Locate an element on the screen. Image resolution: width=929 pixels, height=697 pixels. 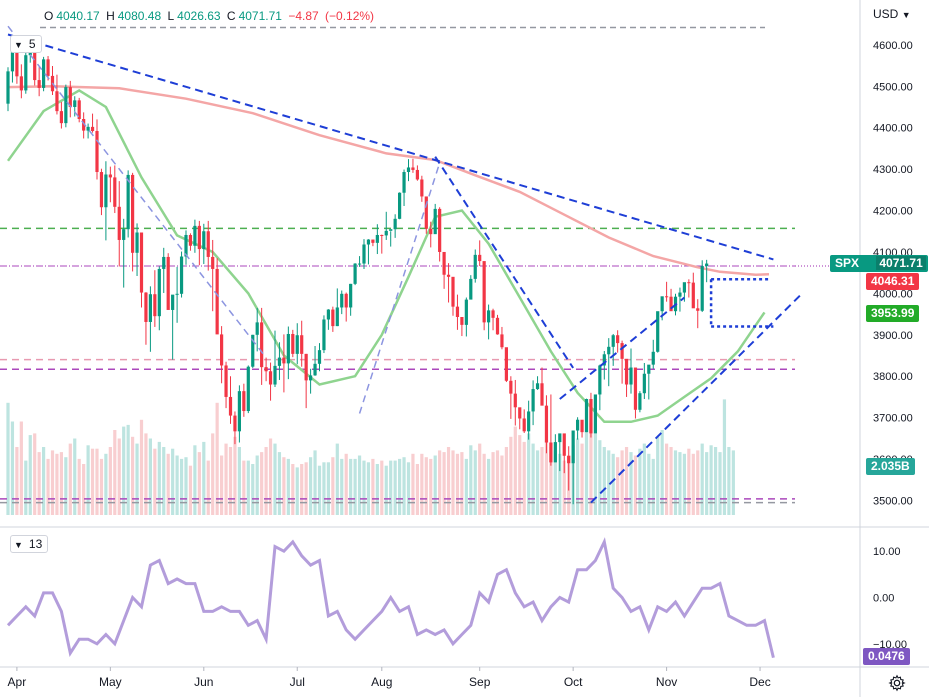
channel-lower-line is located at coordinates (695, 399).